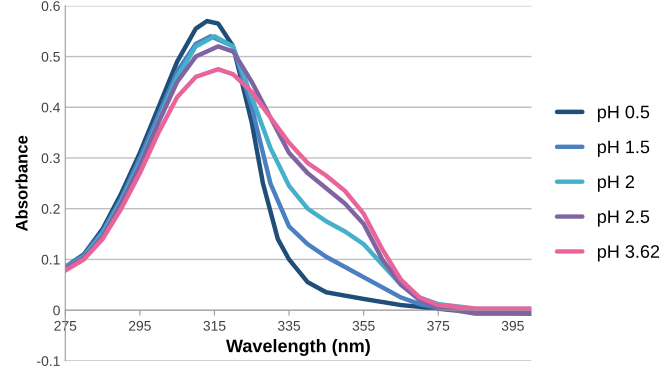 The width and height of the screenshot is (666, 388). Describe the element at coordinates (48, 361) in the screenshot. I see `y-tick-label: -0.1` at that location.